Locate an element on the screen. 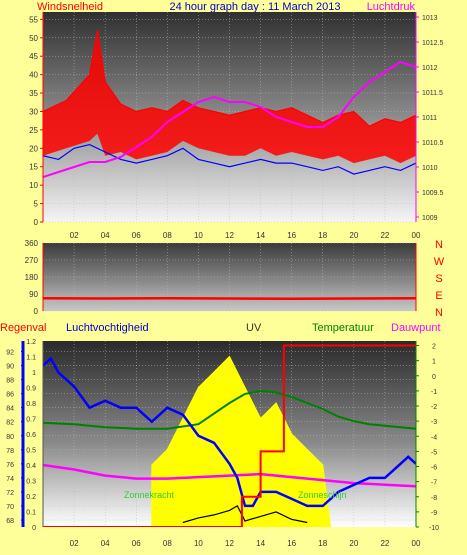  y-uv-tick-label: 0.2 is located at coordinates (31, 497).